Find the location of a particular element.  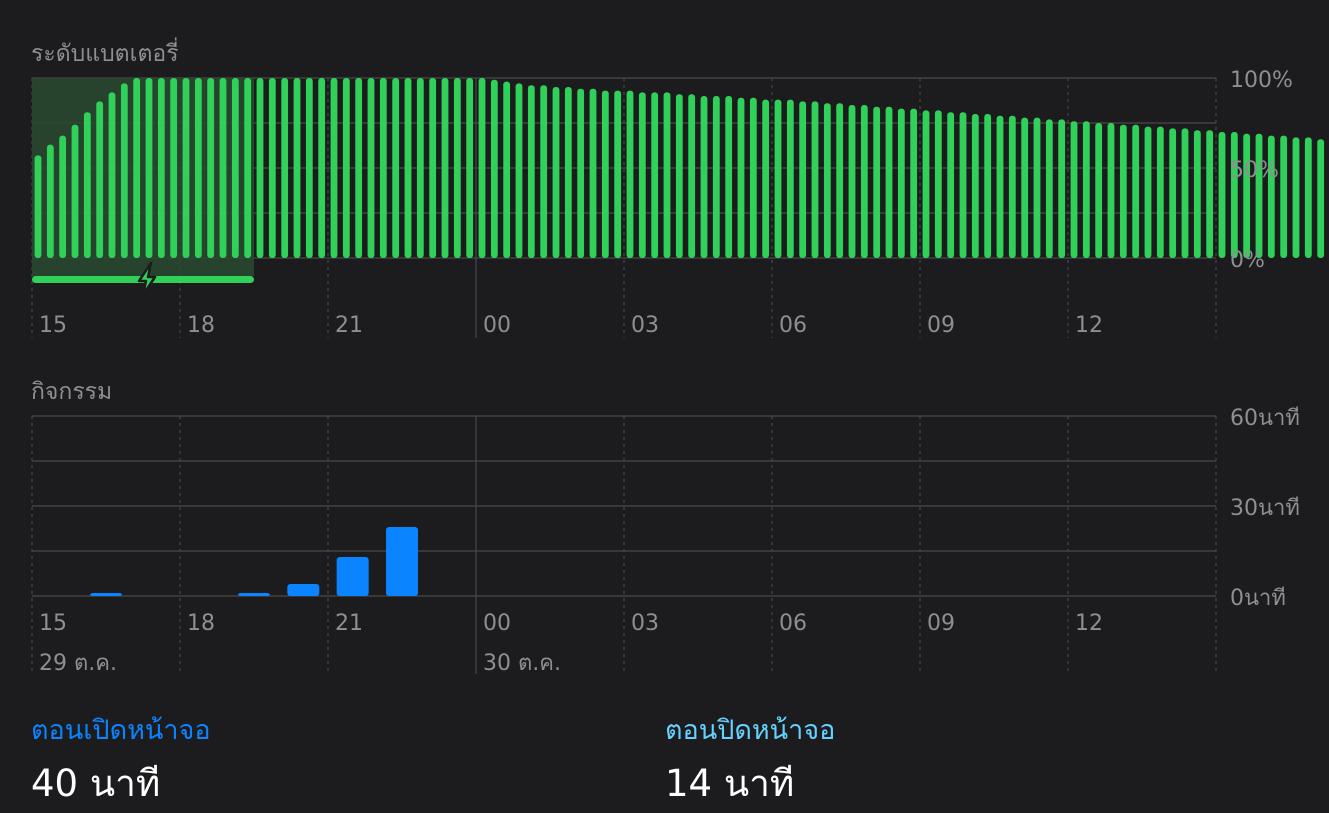

activity-x-tick-label: 09 is located at coordinates (941, 623).